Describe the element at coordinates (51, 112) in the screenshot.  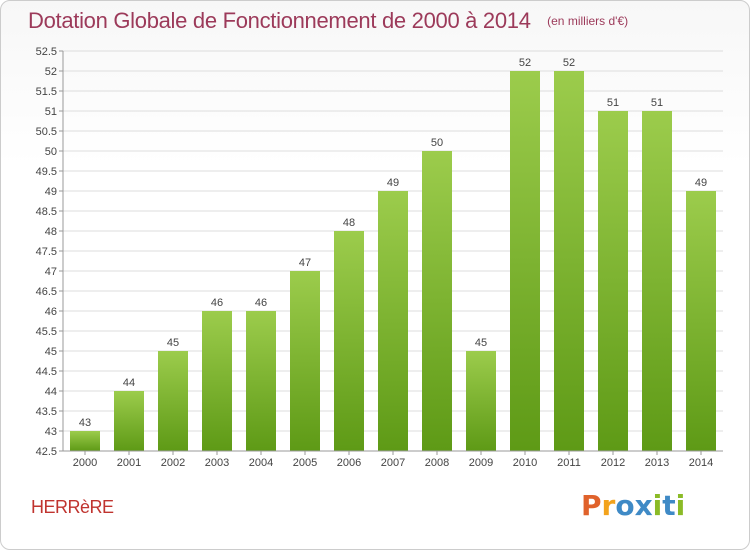
I see `y-tick-label: 51` at that location.